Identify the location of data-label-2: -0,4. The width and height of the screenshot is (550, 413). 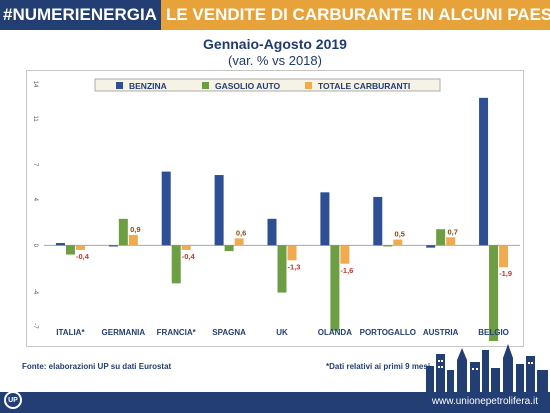
(189, 256).